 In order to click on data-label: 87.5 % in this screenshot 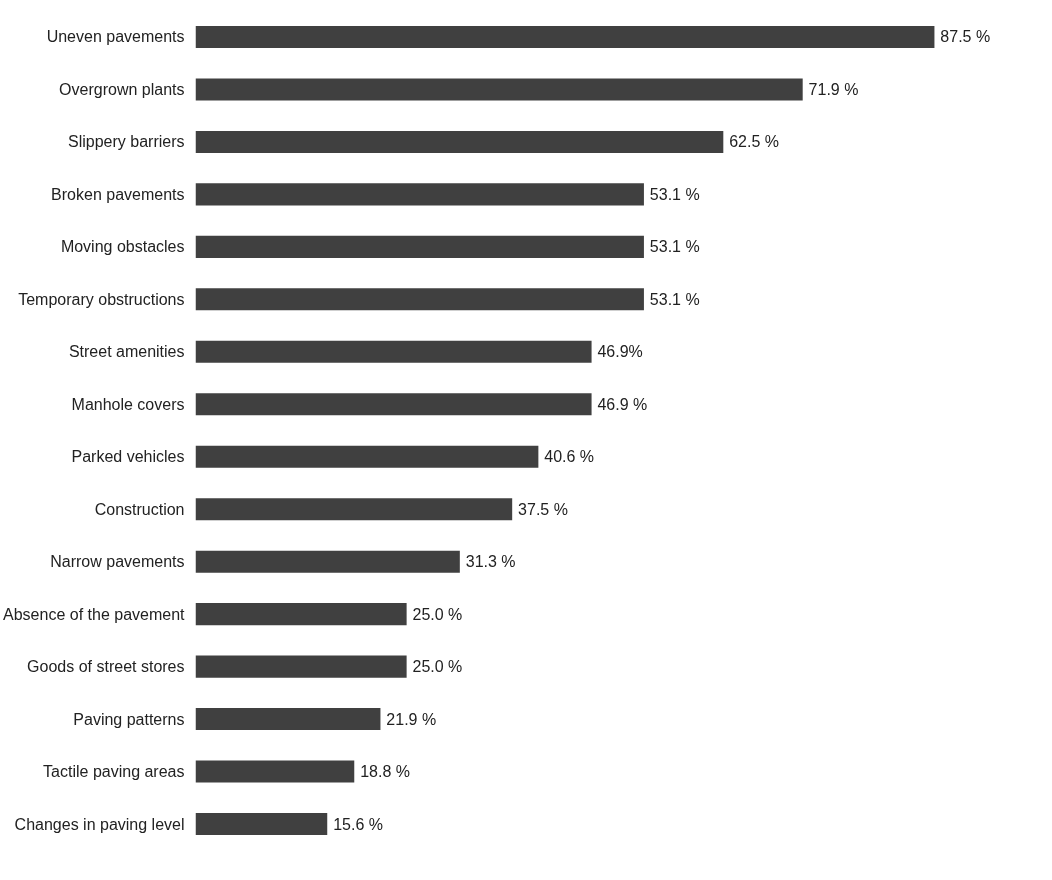, I will do `click(965, 37)`.